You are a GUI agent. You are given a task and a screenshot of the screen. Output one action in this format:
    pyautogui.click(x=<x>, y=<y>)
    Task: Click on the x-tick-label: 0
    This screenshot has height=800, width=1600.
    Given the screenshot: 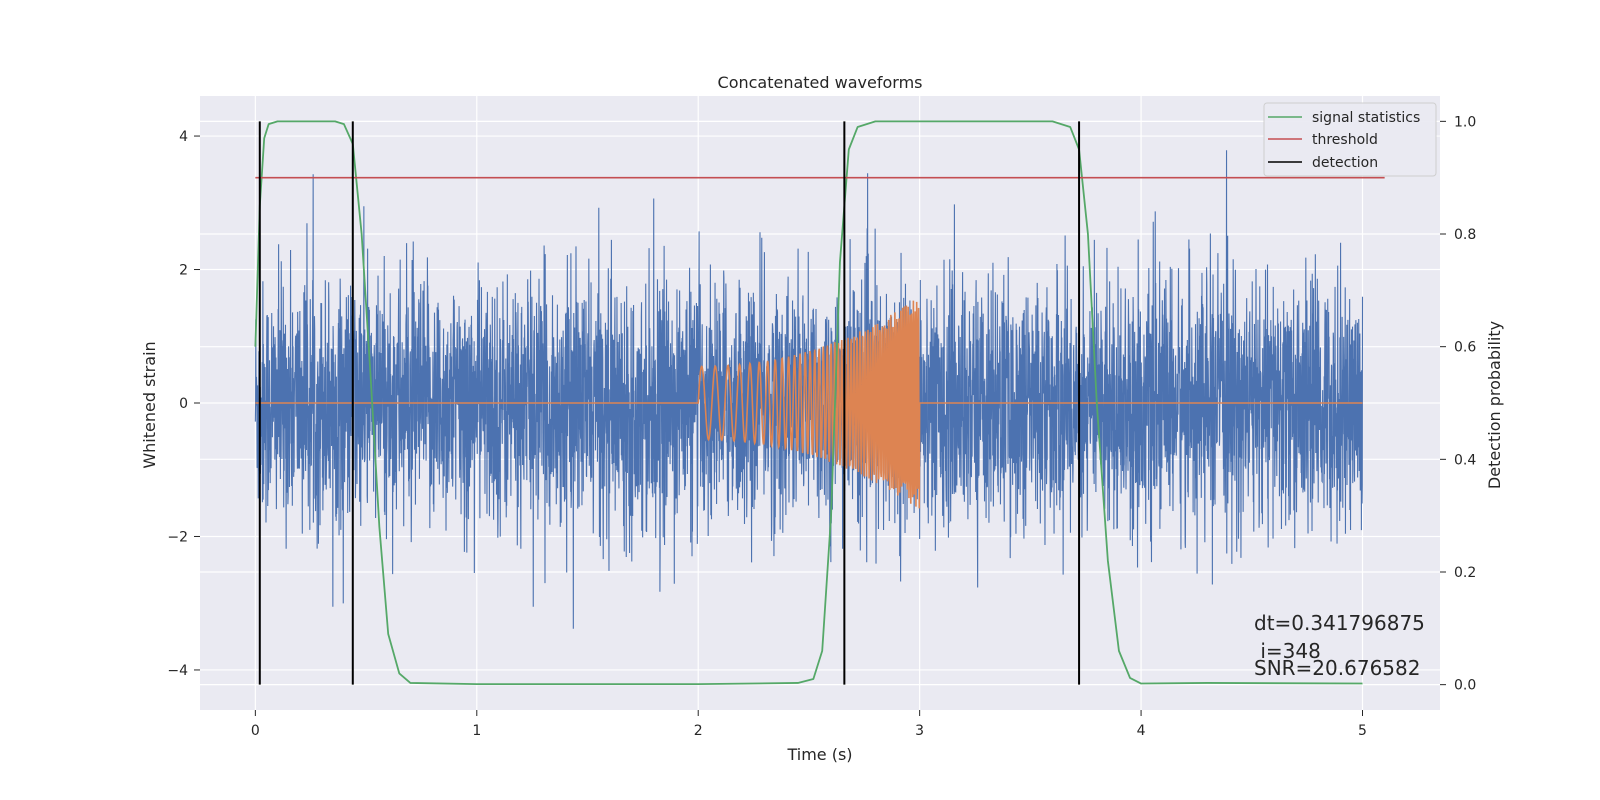 What is the action you would take?
    pyautogui.click(x=255, y=731)
    